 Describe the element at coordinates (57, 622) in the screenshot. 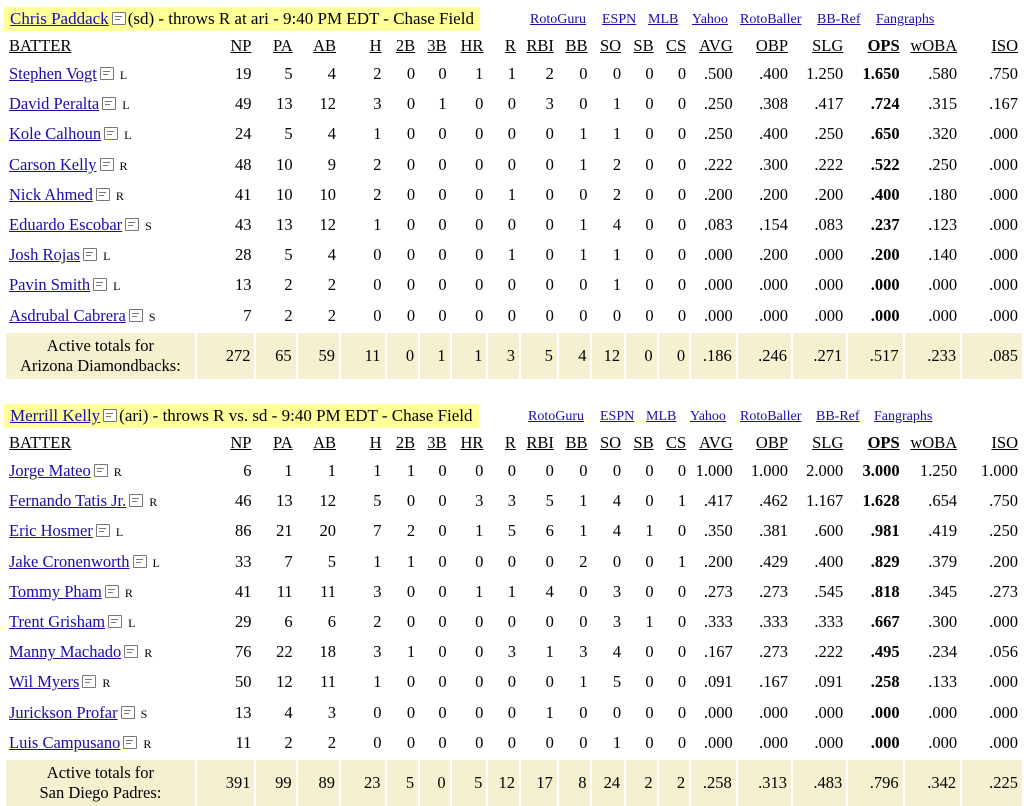

I see `batter-name-link: Trent Grisham` at that location.